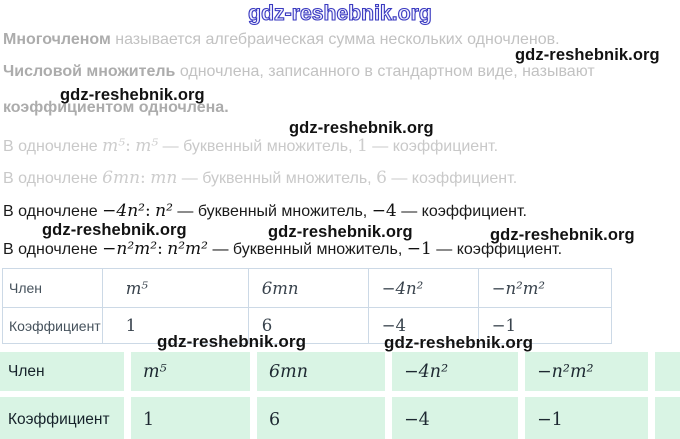  Describe the element at coordinates (190, 371) in the screenshot. I see `green-cell-term: m⁵` at that location.